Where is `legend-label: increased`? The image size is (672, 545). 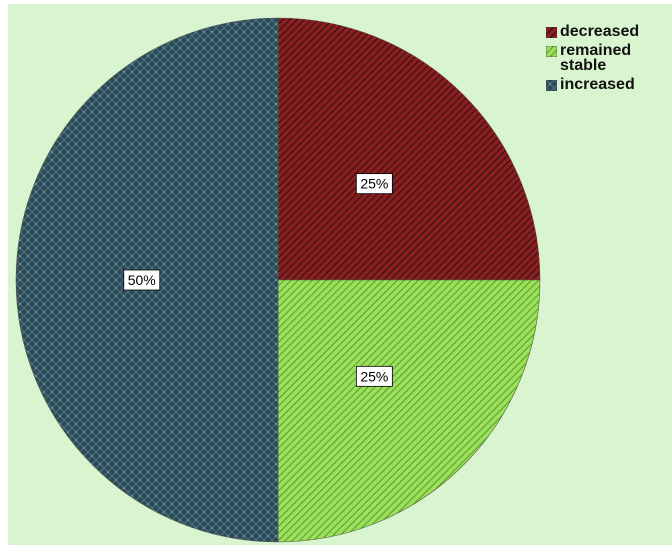
legend-label: increased is located at coordinates (597, 84).